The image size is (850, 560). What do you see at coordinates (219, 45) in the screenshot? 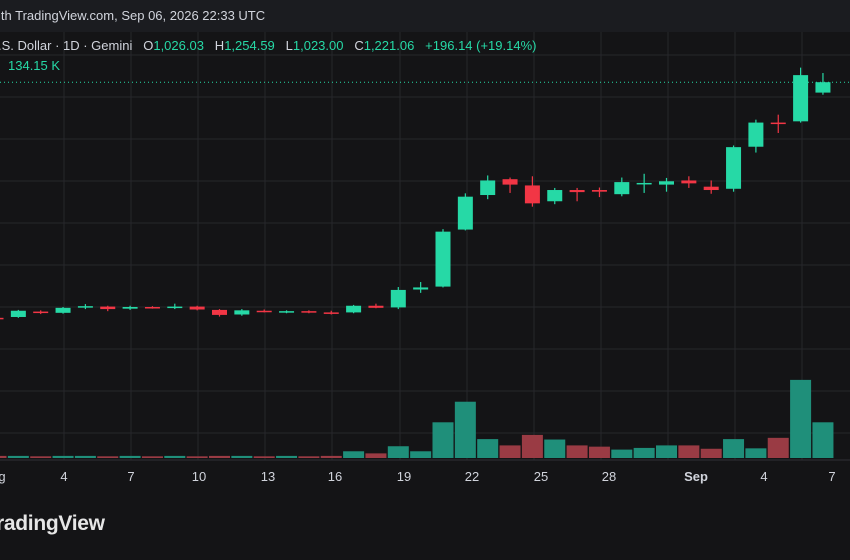
I see `high-label: H` at bounding box center [219, 45].